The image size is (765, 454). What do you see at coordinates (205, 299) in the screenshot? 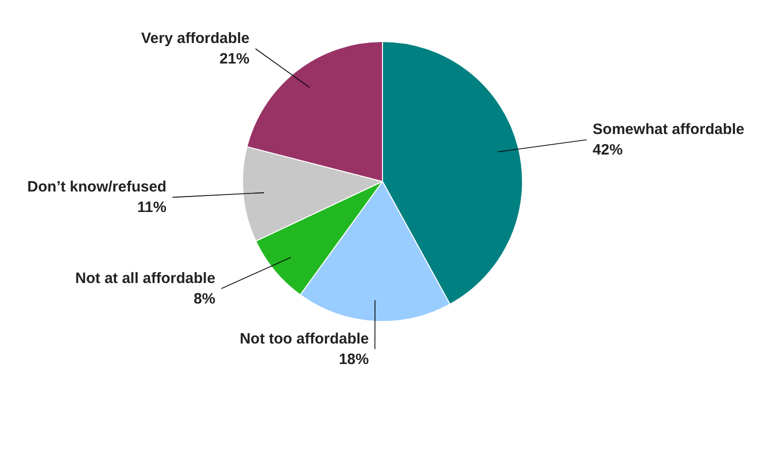
I see `data-label: 8%` at bounding box center [205, 299].